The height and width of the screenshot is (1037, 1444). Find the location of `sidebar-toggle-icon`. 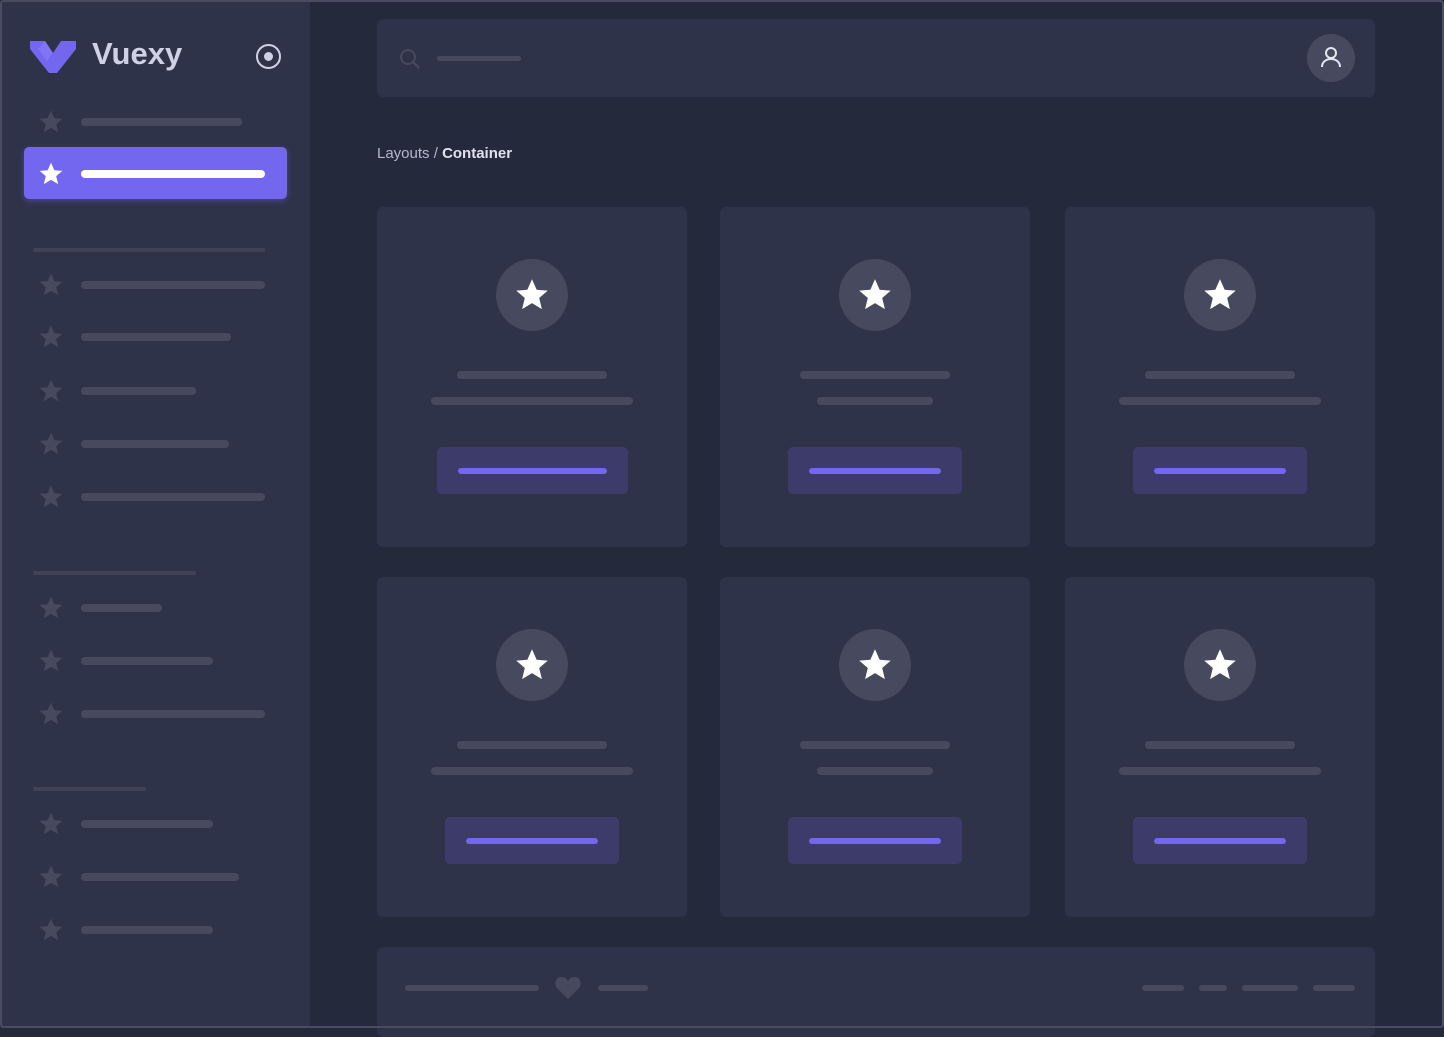

sidebar-toggle-icon is located at coordinates (268, 56).